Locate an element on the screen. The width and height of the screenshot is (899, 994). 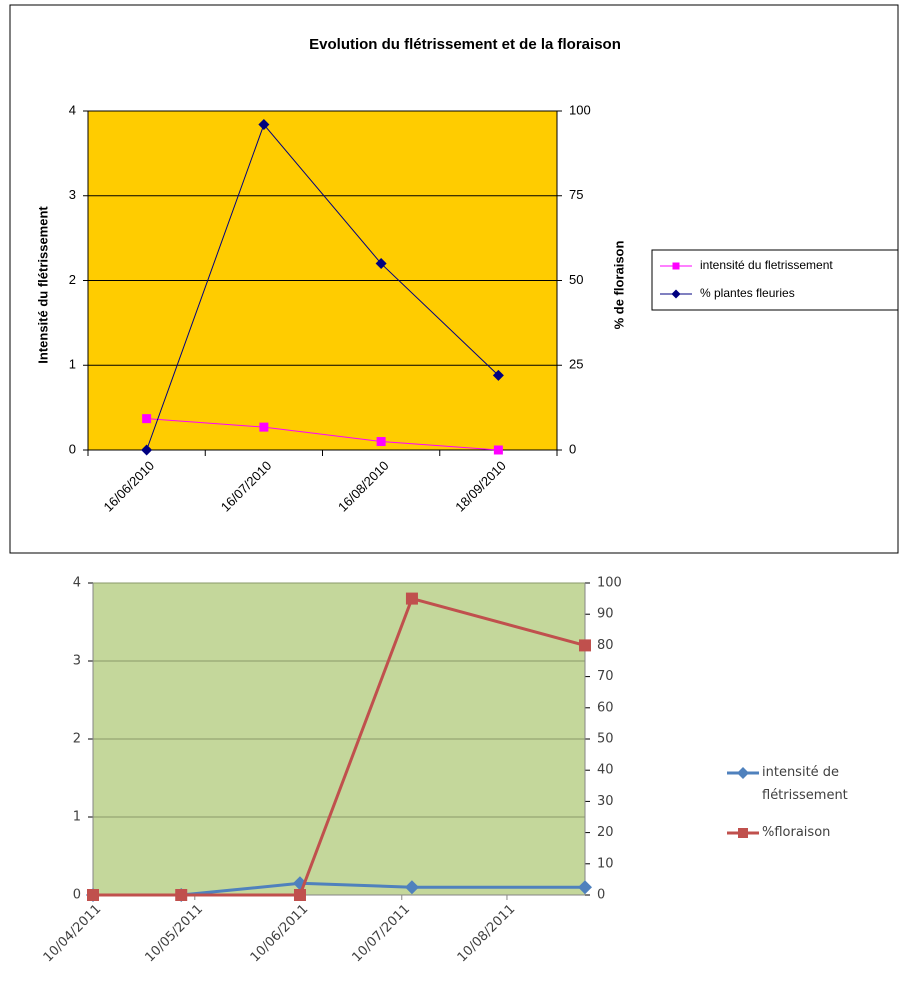
x-tick-label: 10/08/2011 is located at coordinates (487, 934).